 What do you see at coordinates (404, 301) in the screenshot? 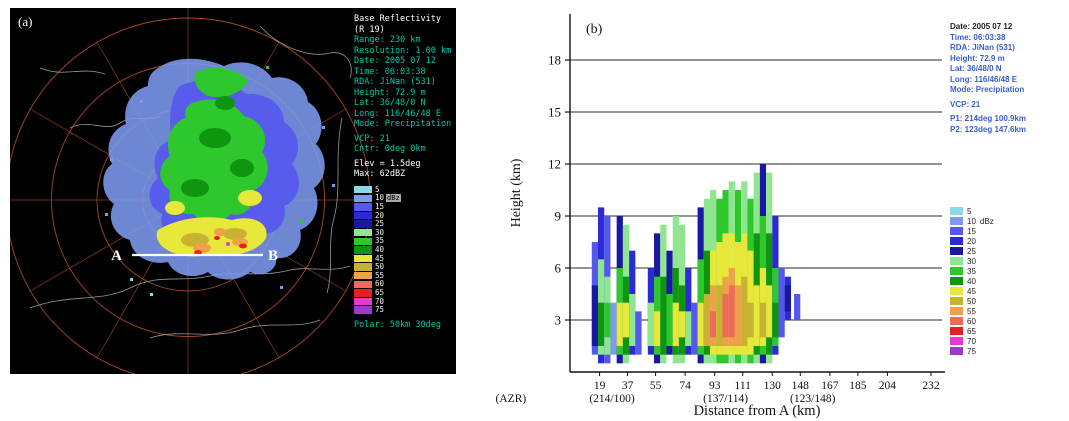
I see `legend-row: 70` at bounding box center [404, 301].